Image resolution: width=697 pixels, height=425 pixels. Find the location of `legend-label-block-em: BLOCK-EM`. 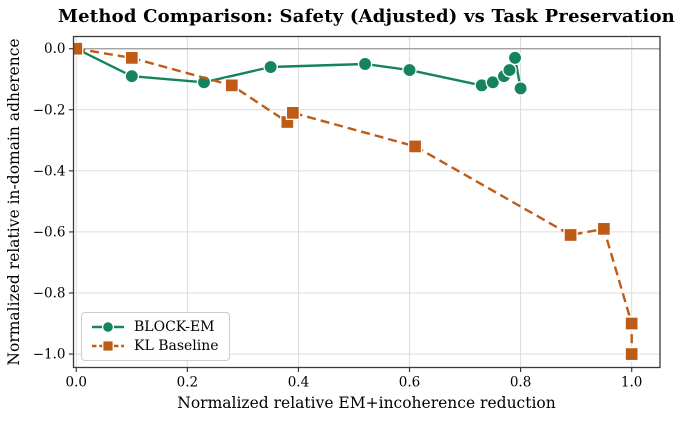

legend-label-block-em: BLOCK-EM is located at coordinates (174, 327).